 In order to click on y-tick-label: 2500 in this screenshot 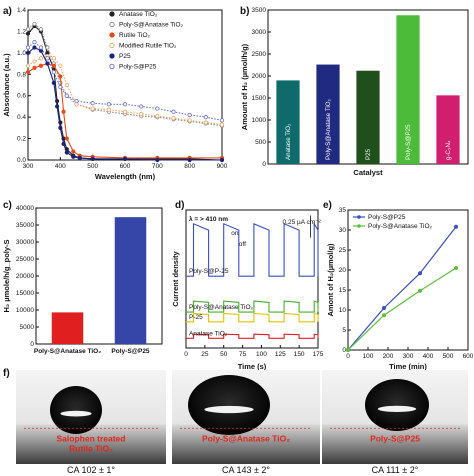, I will do `click(259, 54)`.